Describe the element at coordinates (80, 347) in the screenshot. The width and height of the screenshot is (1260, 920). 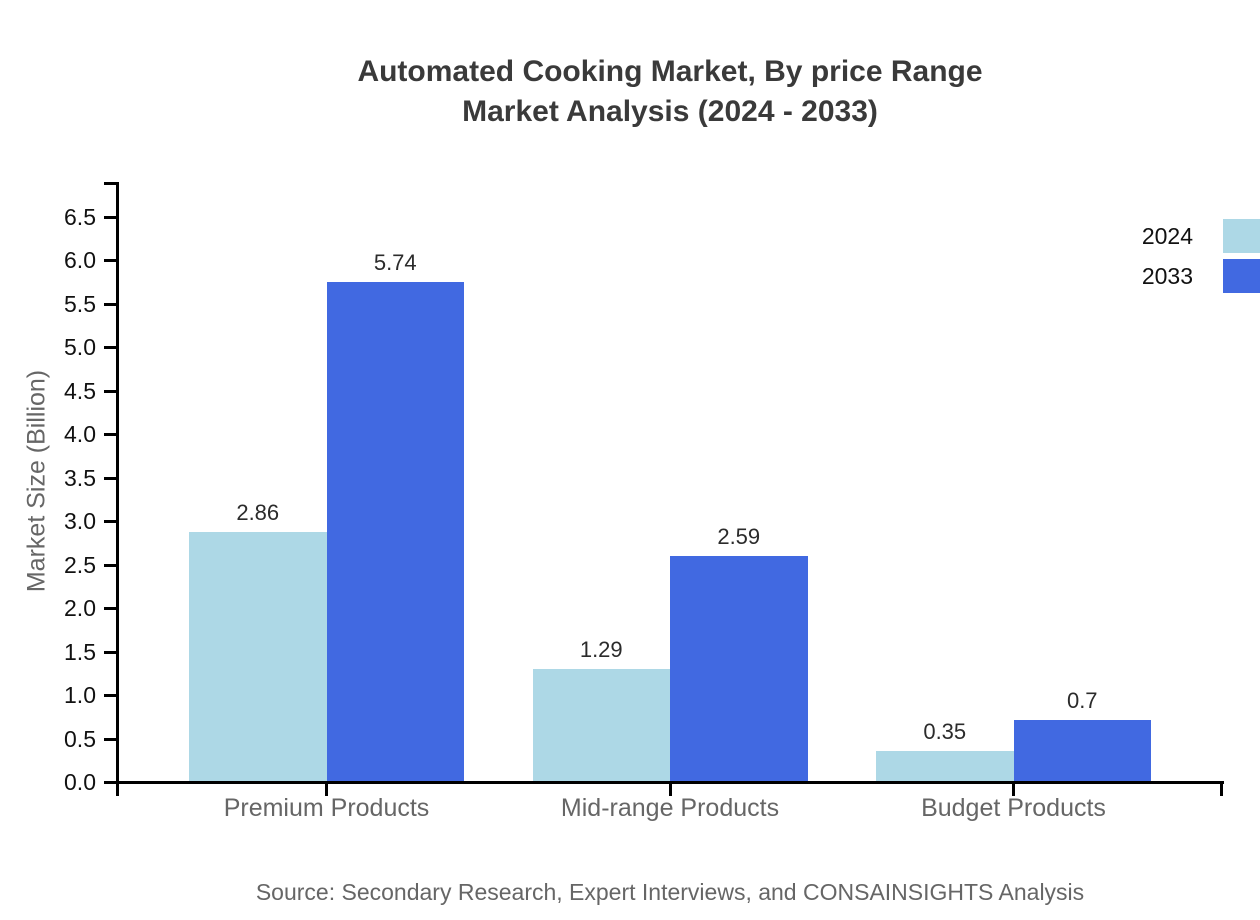
I see `y-tick-label: 5.0` at that location.